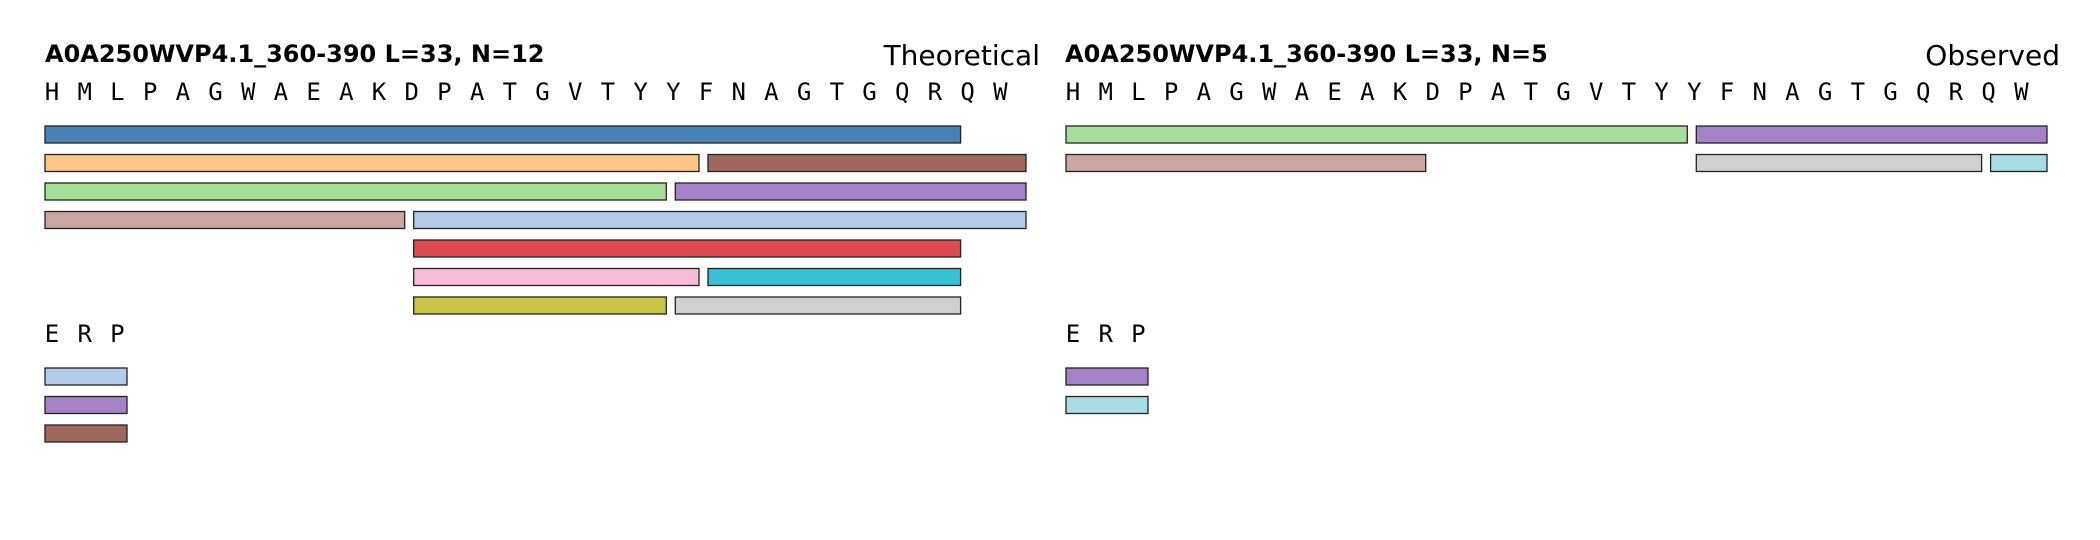  What do you see at coordinates (1992, 55) in the screenshot?
I see `panel-label: Observed` at bounding box center [1992, 55].